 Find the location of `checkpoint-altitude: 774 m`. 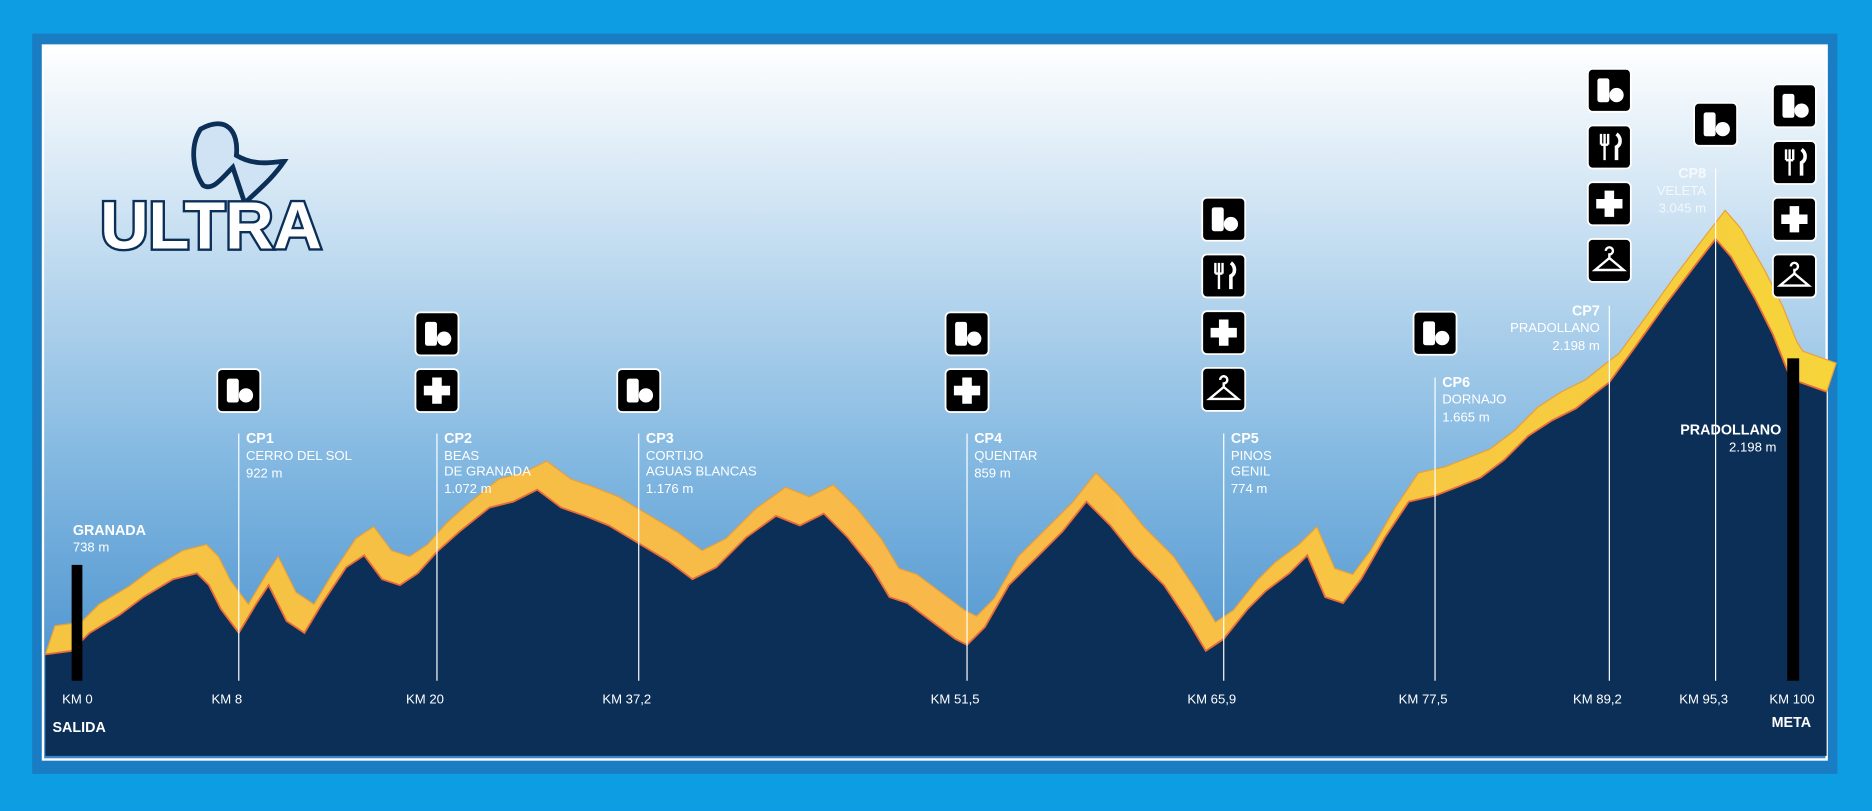

checkpoint-altitude: 774 m is located at coordinates (1249, 488).